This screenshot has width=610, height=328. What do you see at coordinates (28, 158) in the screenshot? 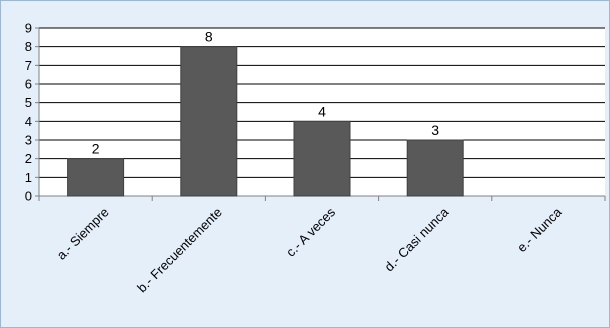
I see `y-tick-label: 2` at bounding box center [28, 158].